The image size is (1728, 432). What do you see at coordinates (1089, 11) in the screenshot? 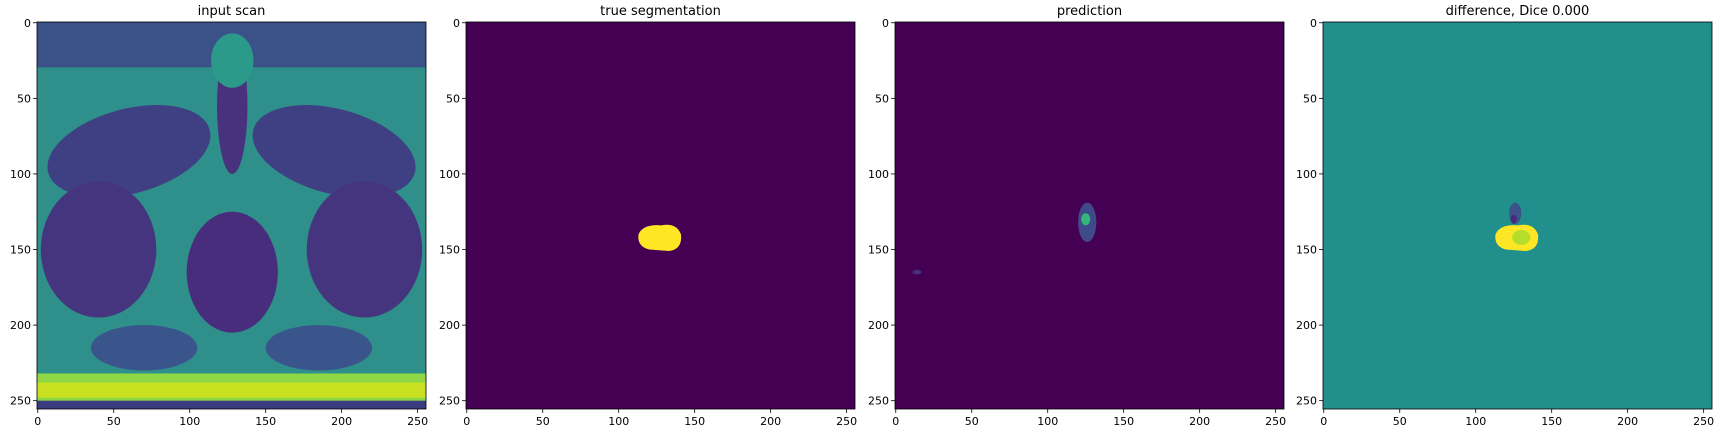
I see `panel-title: prediction` at bounding box center [1089, 11].